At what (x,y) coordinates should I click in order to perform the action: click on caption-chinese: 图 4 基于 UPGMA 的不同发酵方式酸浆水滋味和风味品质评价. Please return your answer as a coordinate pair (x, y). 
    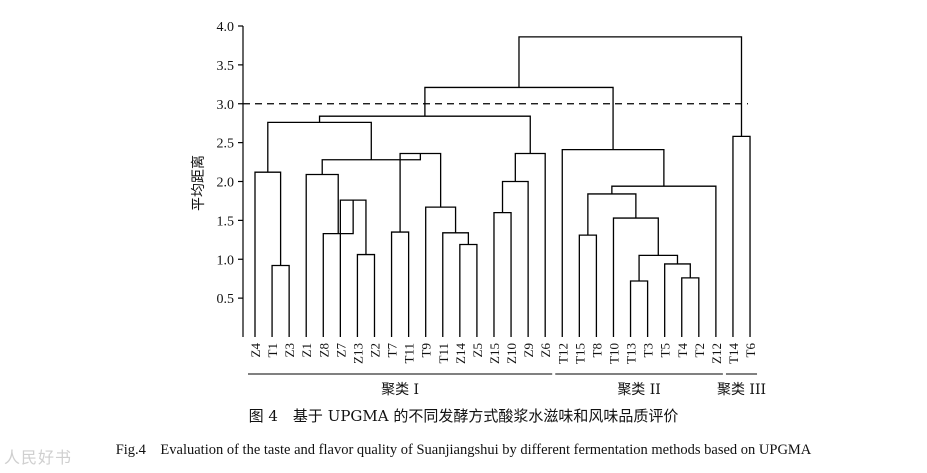
    Looking at the image, I should click on (463, 416).